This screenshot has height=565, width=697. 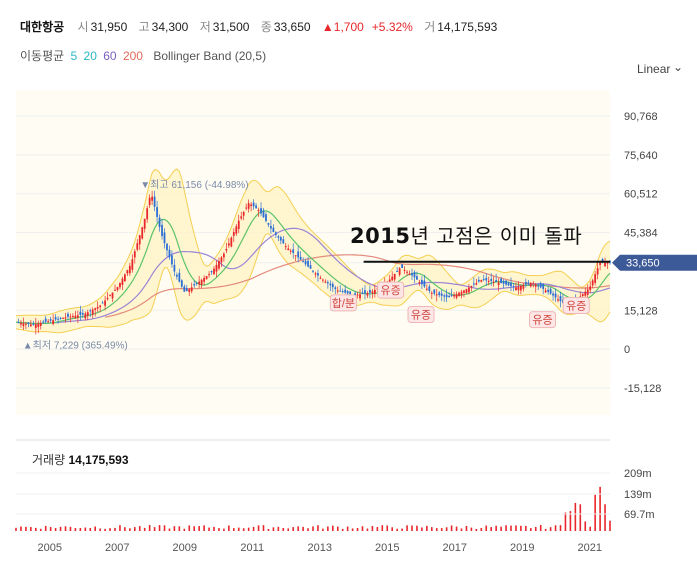 I want to click on ma-20: 20, so click(x=90, y=56).